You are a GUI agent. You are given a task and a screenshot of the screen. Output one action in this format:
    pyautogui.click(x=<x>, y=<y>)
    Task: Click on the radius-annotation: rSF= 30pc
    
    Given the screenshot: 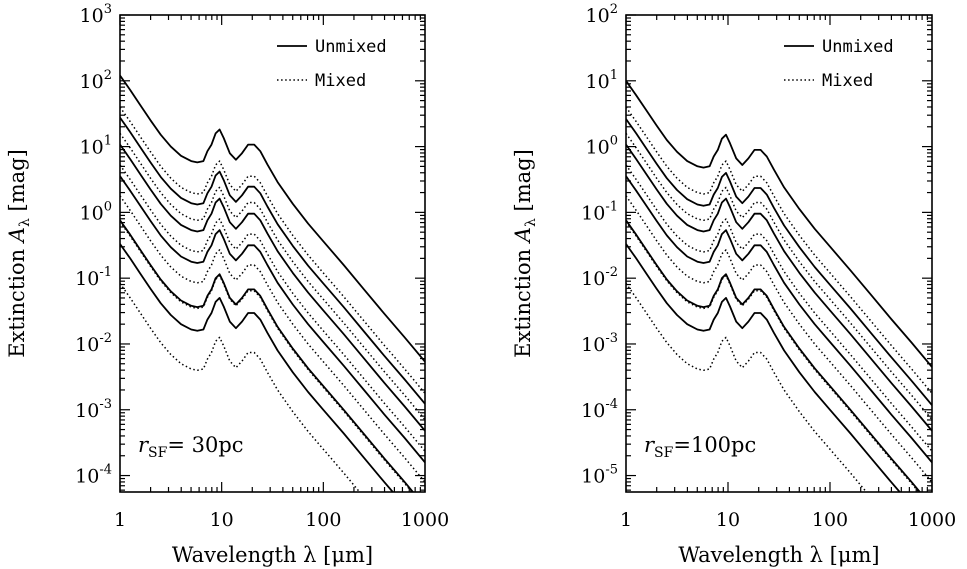 What is the action you would take?
    pyautogui.click(x=191, y=447)
    